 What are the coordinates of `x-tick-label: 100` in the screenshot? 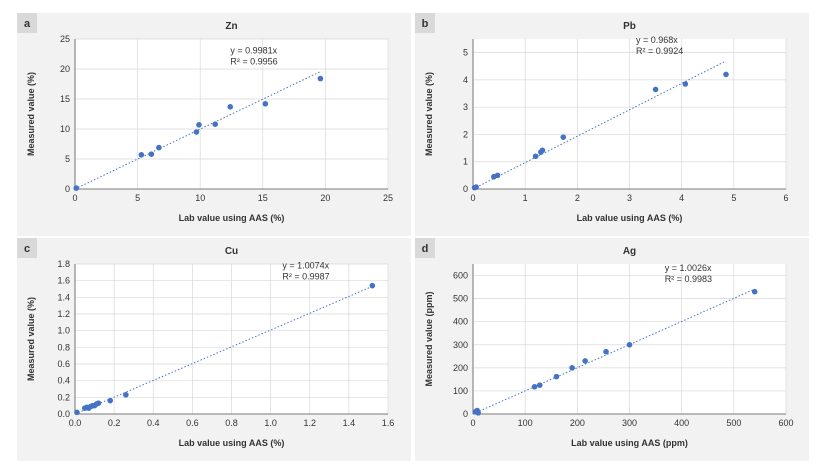 It's located at (525, 423).